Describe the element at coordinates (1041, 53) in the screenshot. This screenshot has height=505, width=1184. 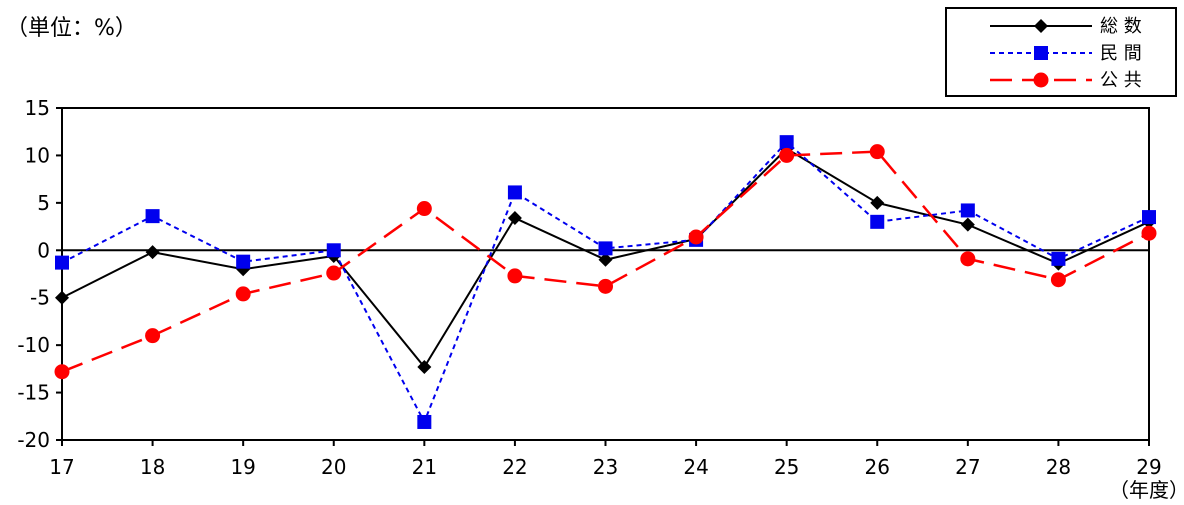
I see `legend-marker-private` at that location.